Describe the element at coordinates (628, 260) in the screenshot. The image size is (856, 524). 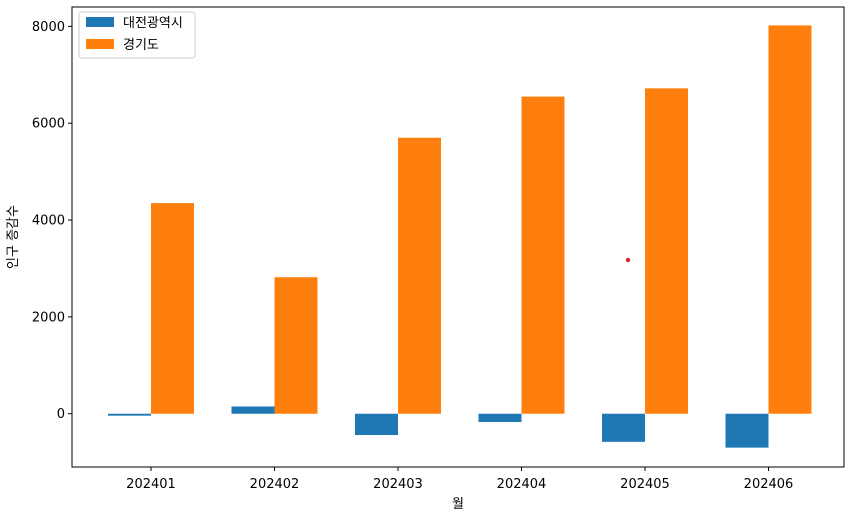
I see `annotation-dot` at that location.